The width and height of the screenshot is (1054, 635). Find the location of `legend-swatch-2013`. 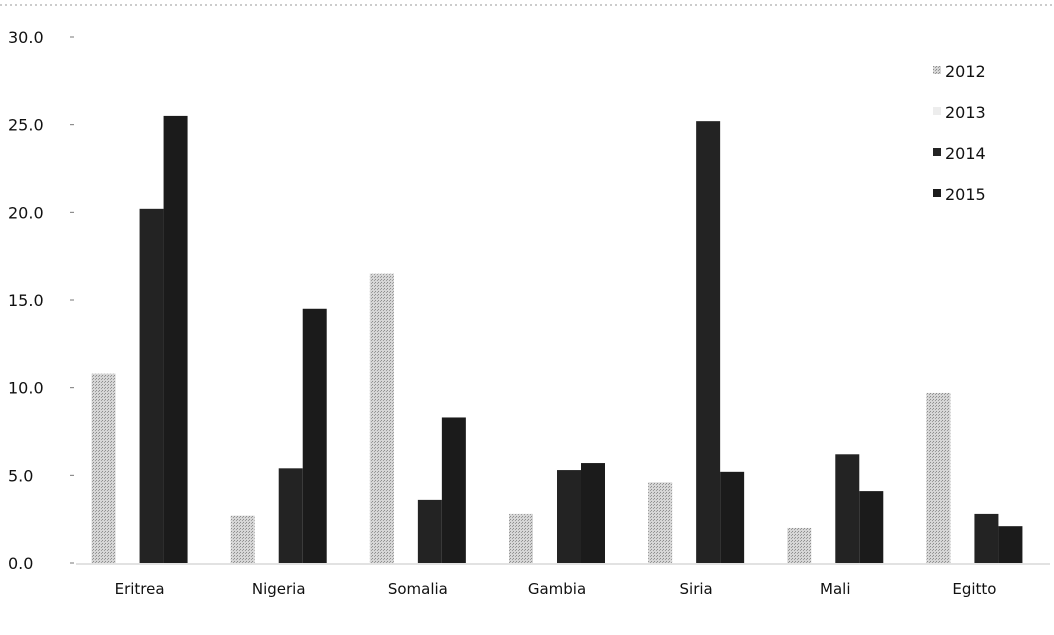

legend-swatch-2013 is located at coordinates (937, 111).